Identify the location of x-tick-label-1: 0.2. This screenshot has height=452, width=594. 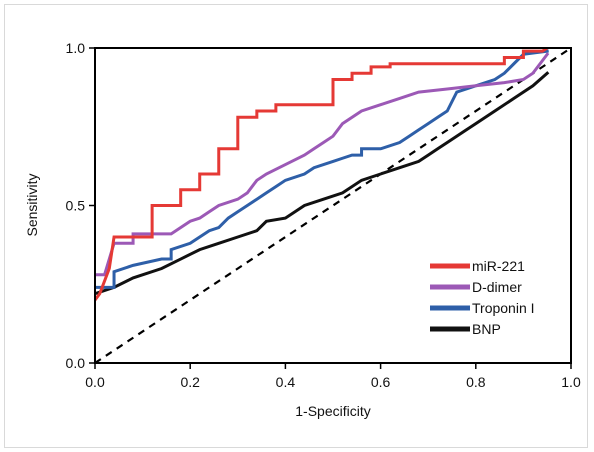
(190, 382).